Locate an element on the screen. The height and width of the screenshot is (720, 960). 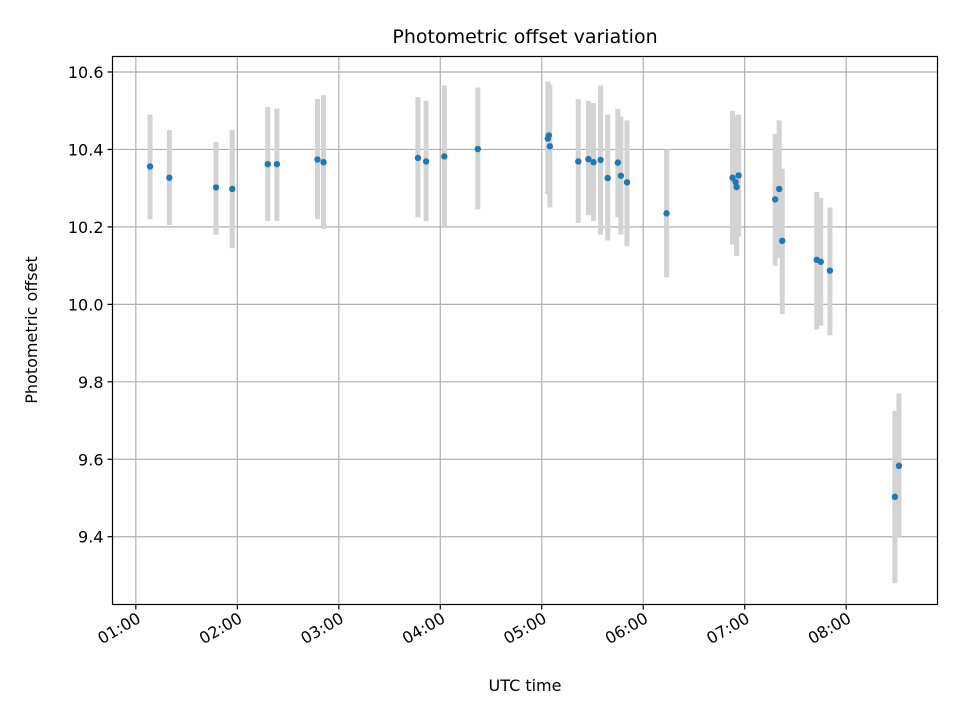
y-tick-label: 9.6 is located at coordinates (90, 459).